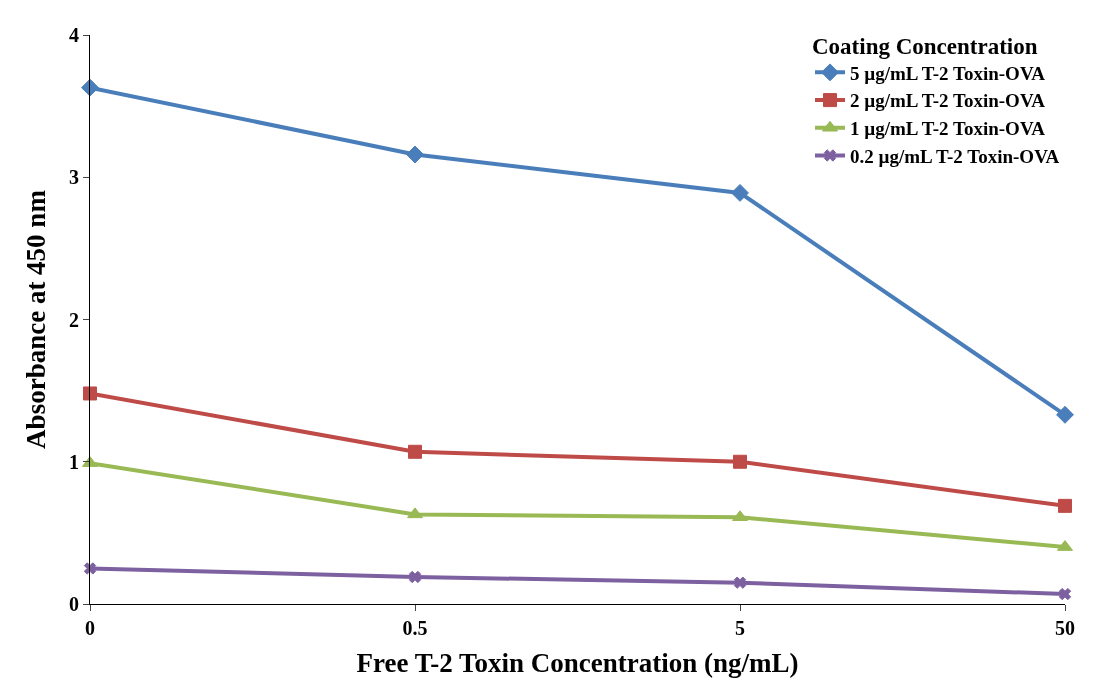 This screenshot has height=689, width=1105. What do you see at coordinates (577, 663) in the screenshot?
I see `x-axis-title: Free T-2 Toxin Concentration (ng/mL)` at bounding box center [577, 663].